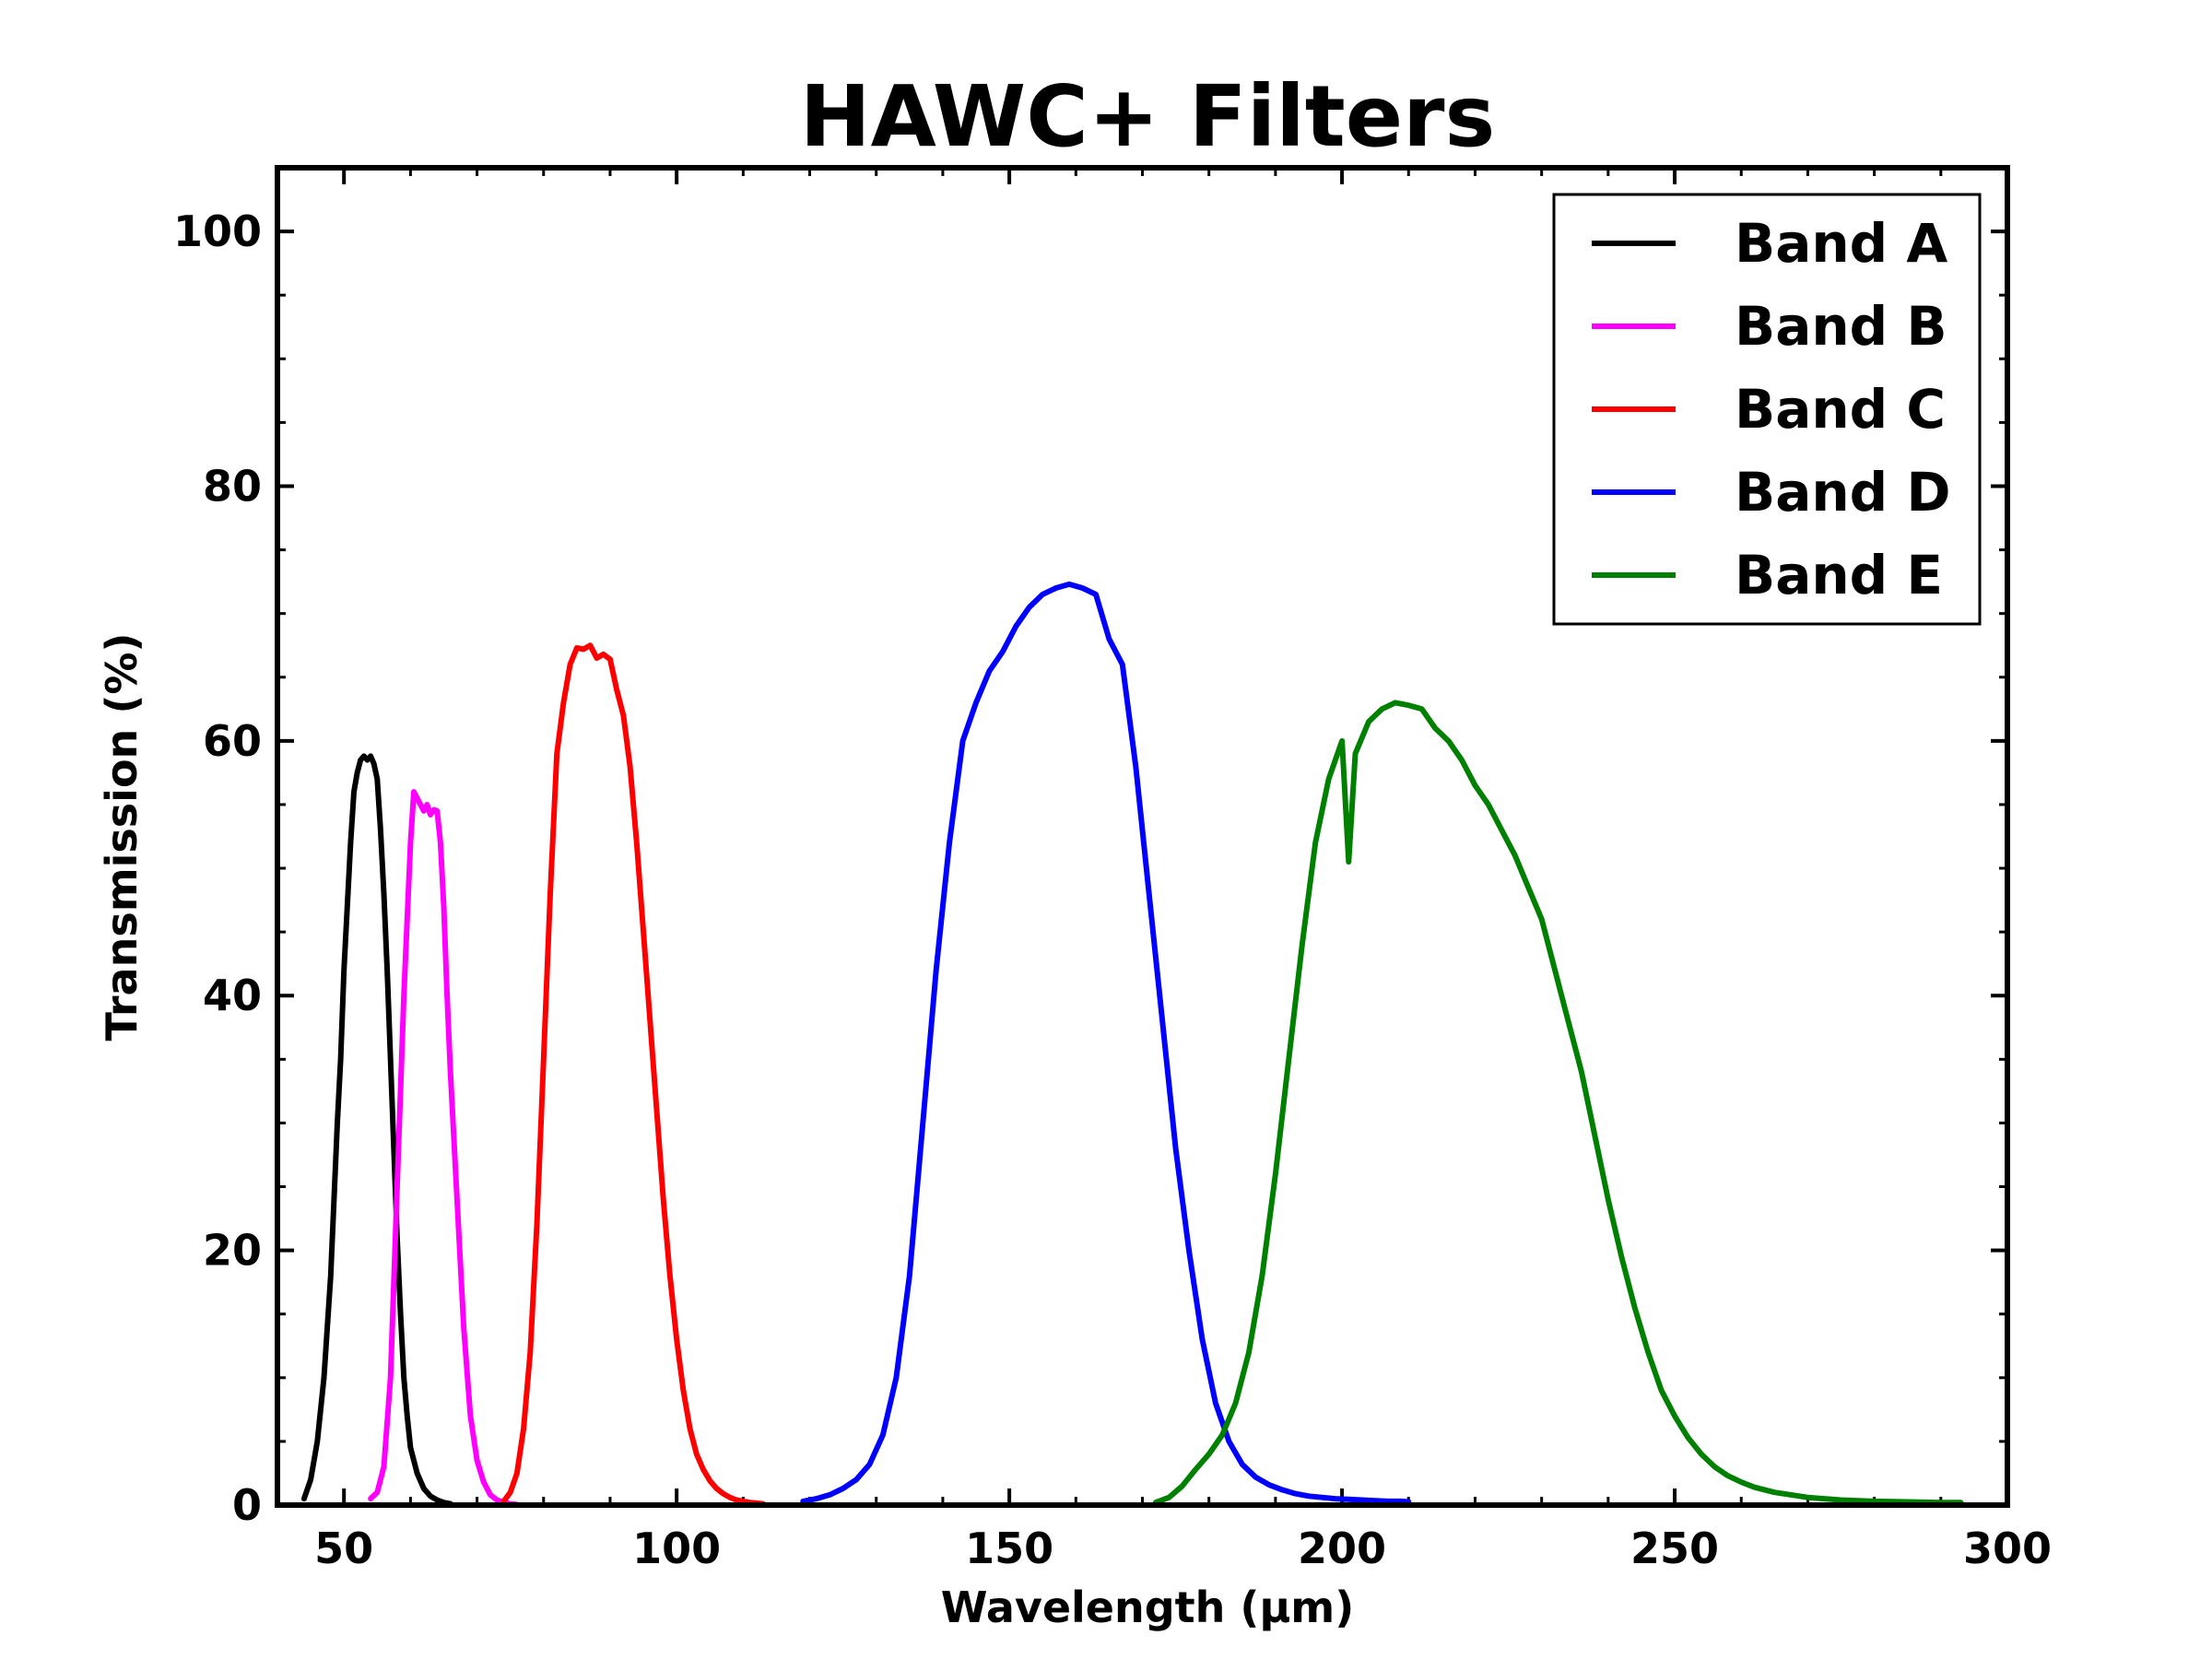 The width and height of the screenshot is (2212, 1659). What do you see at coordinates (217, 231) in the screenshot?
I see `y-tick-label: 100` at bounding box center [217, 231].